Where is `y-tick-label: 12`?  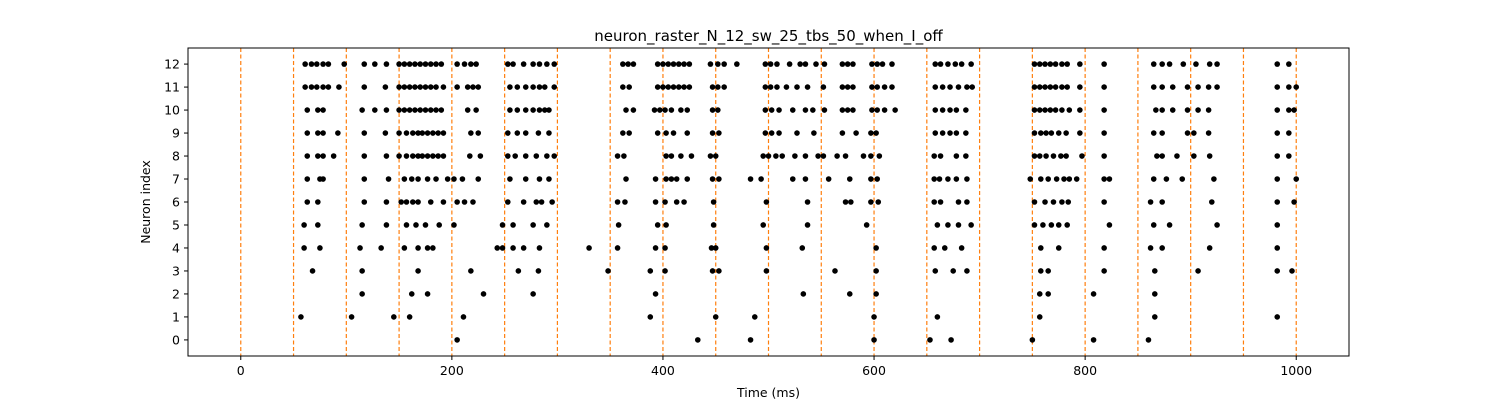
y-tick-label: 12 is located at coordinates (172, 64).